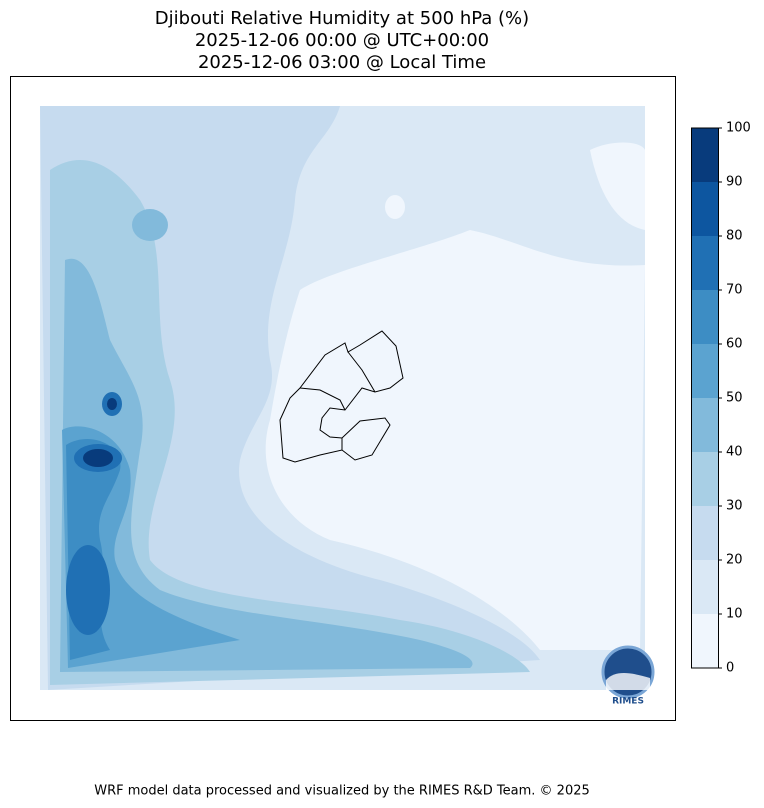 Image resolution: width=764 pixels, height=808 pixels. I want to click on colorbar-tick-label: 80, so click(734, 236).